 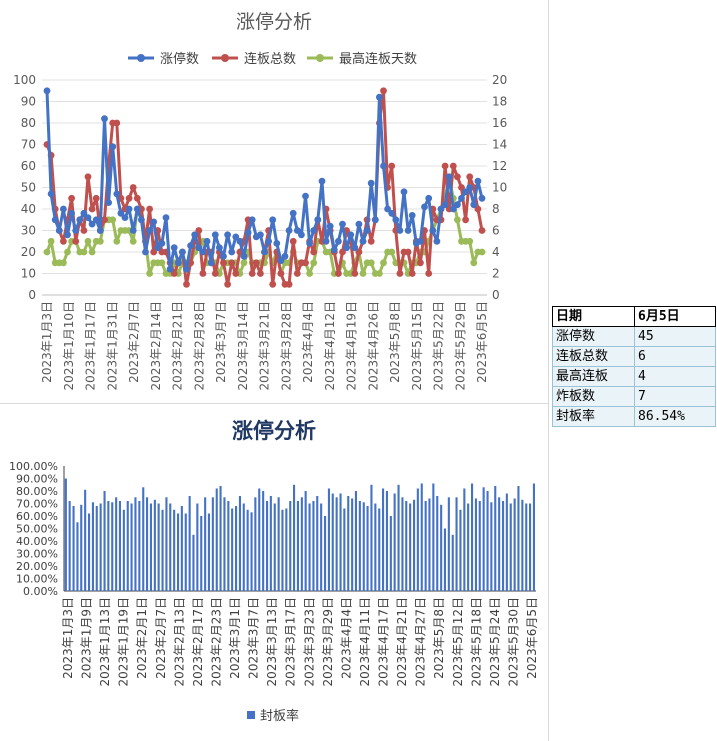 I want to click on row-value: 6, so click(x=675, y=356).